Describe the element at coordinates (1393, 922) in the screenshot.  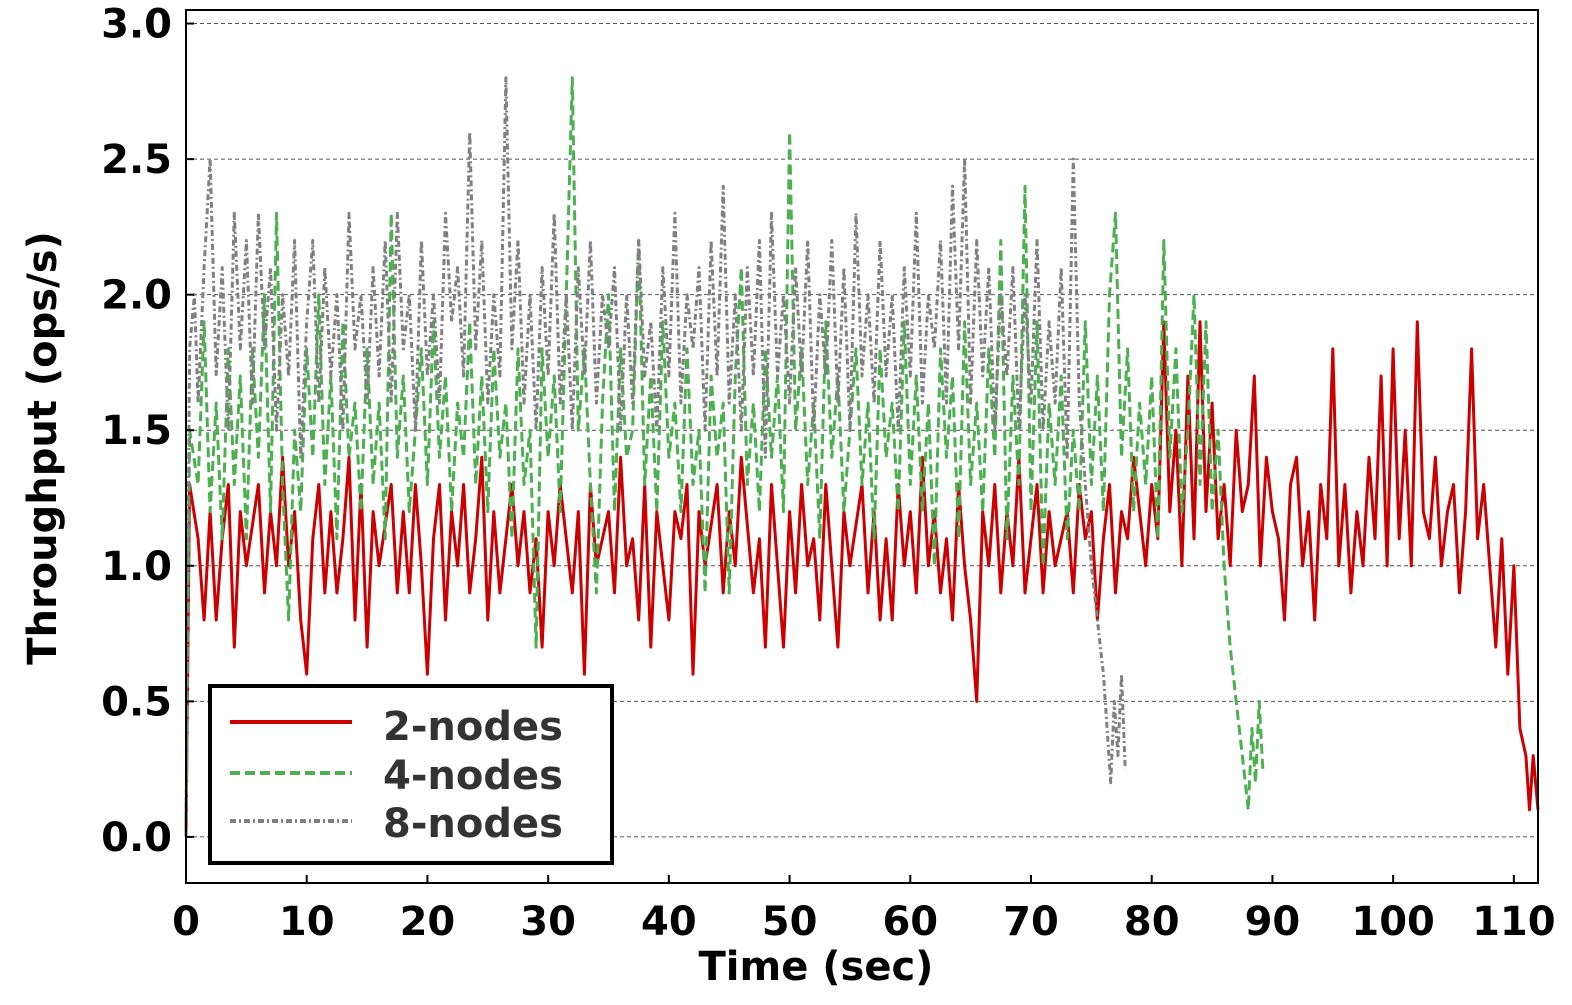
I see `x-tick-label-10: 100` at that location.